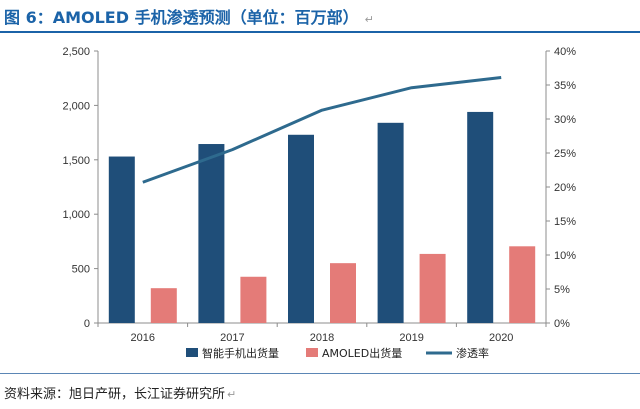 The width and height of the screenshot is (640, 409). What do you see at coordinates (562, 324) in the screenshot?
I see `right-tick-label: 0%` at bounding box center [562, 324].